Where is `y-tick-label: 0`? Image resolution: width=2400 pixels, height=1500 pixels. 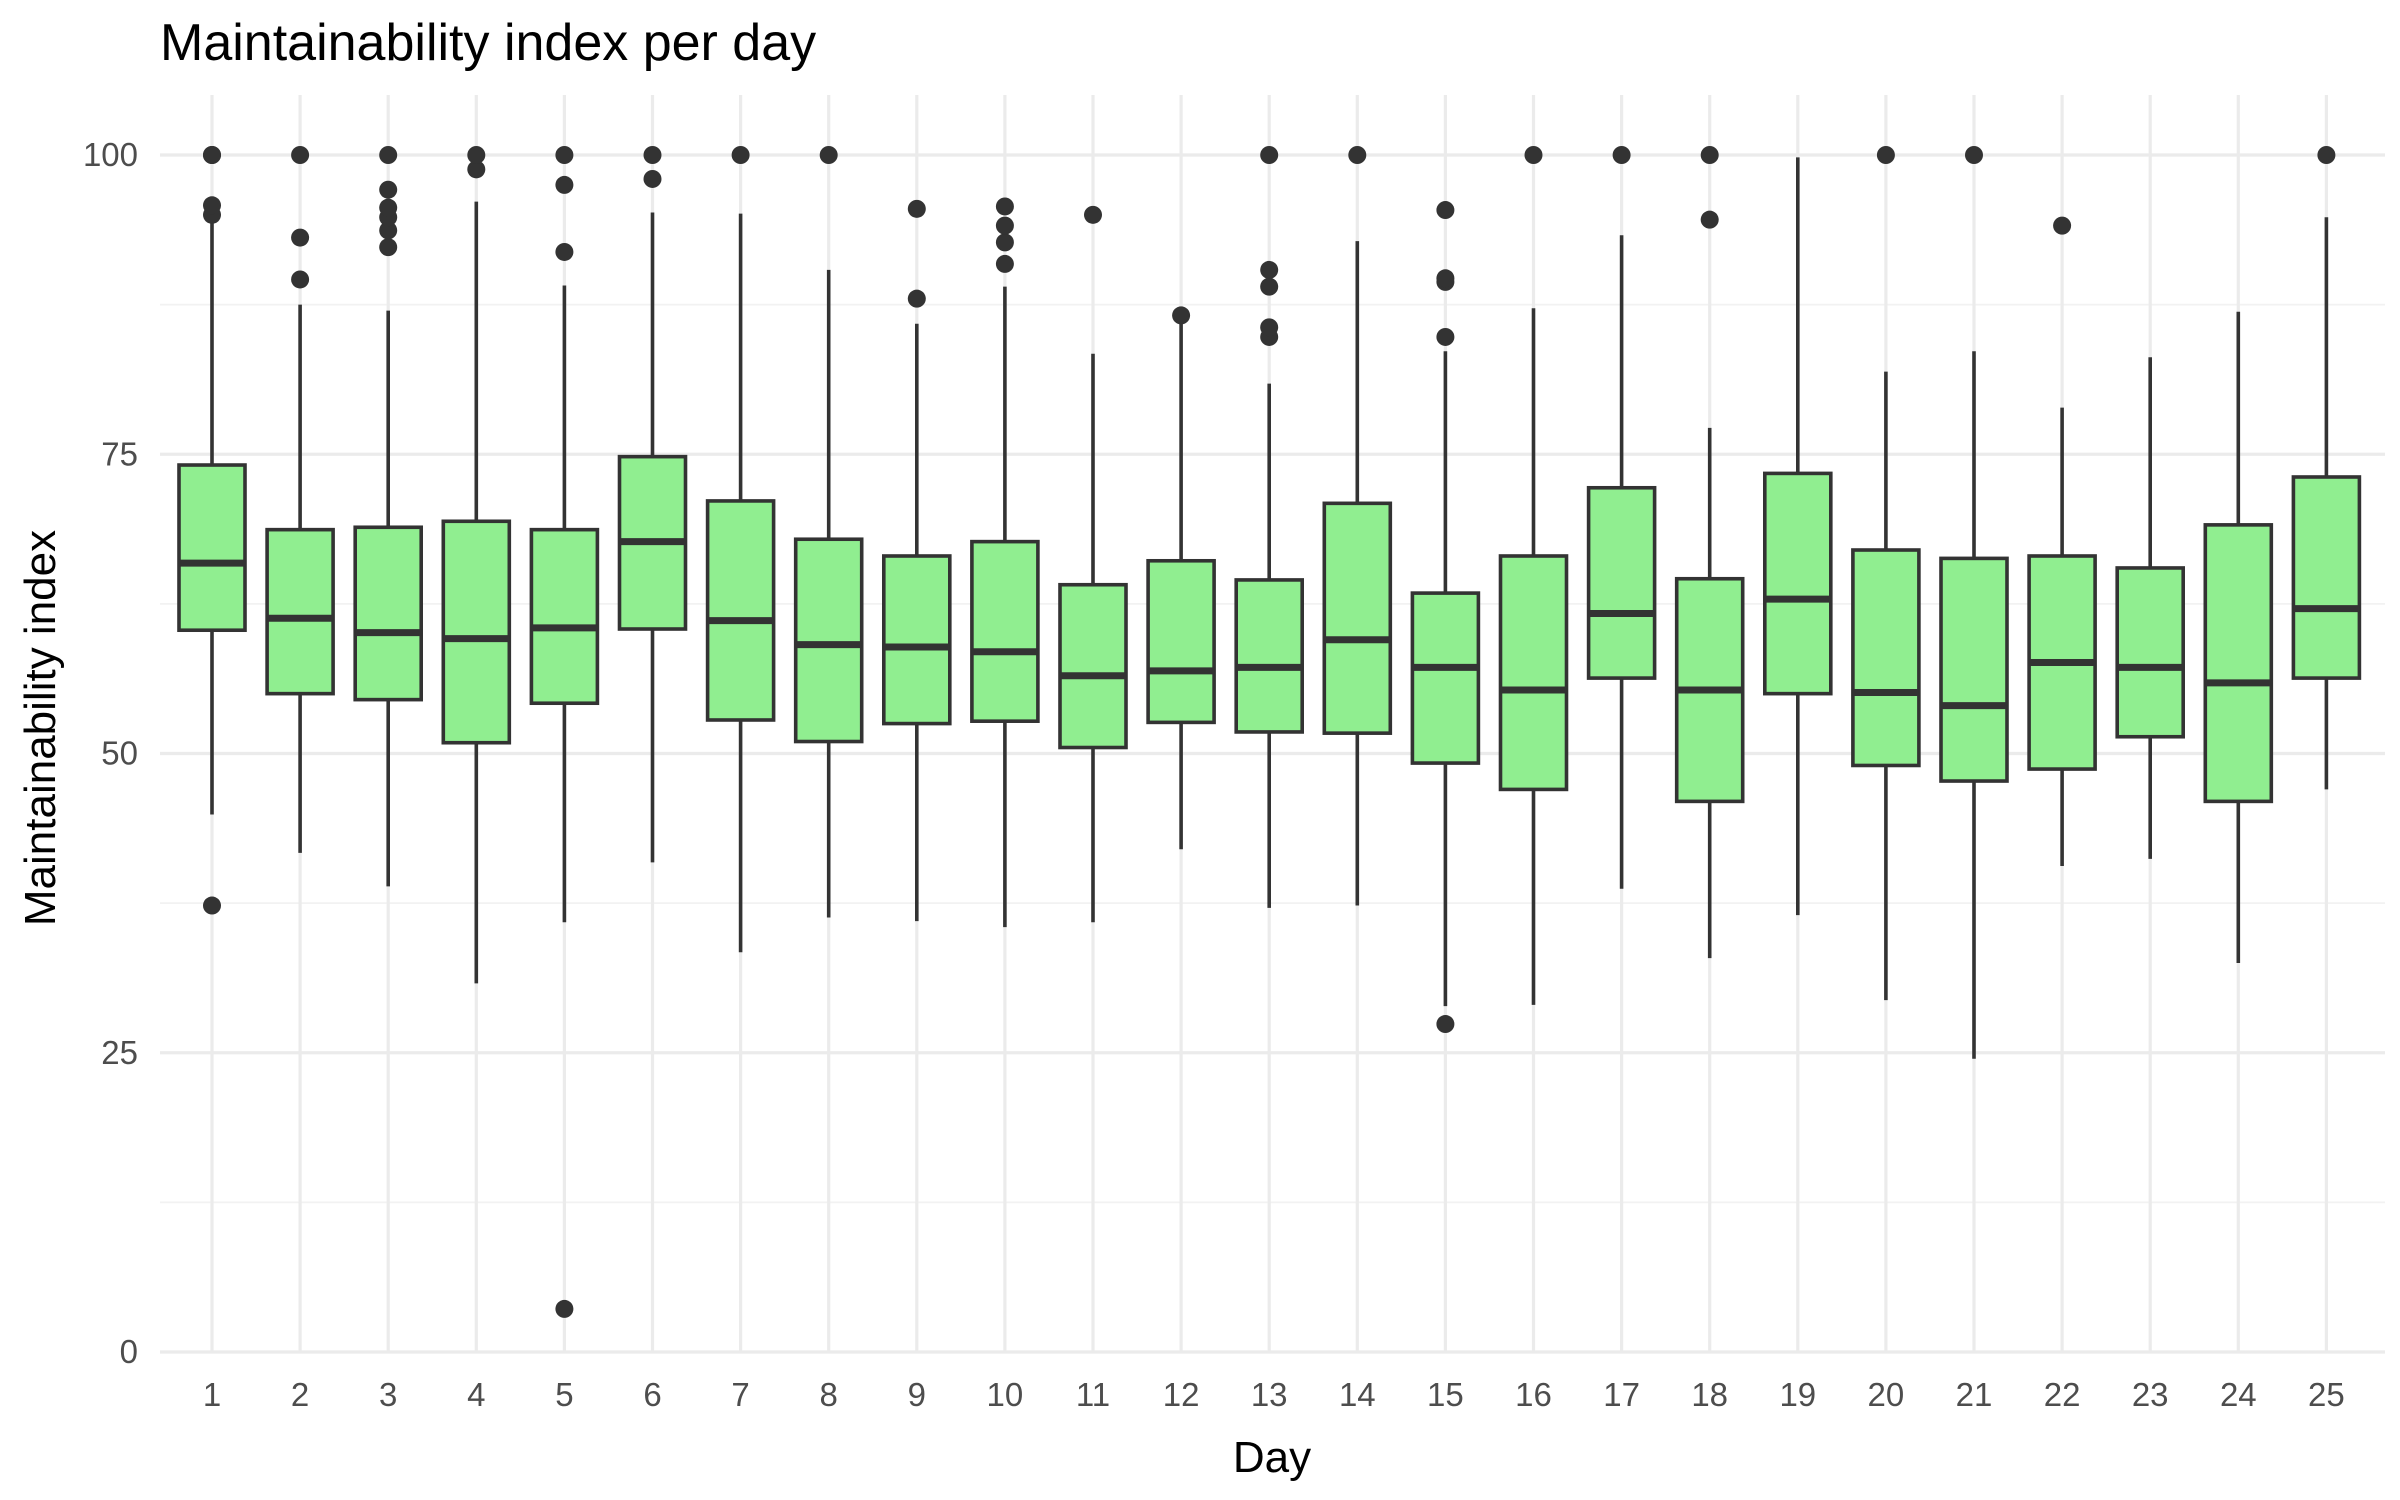 y-tick-label: 0 is located at coordinates (129, 1351).